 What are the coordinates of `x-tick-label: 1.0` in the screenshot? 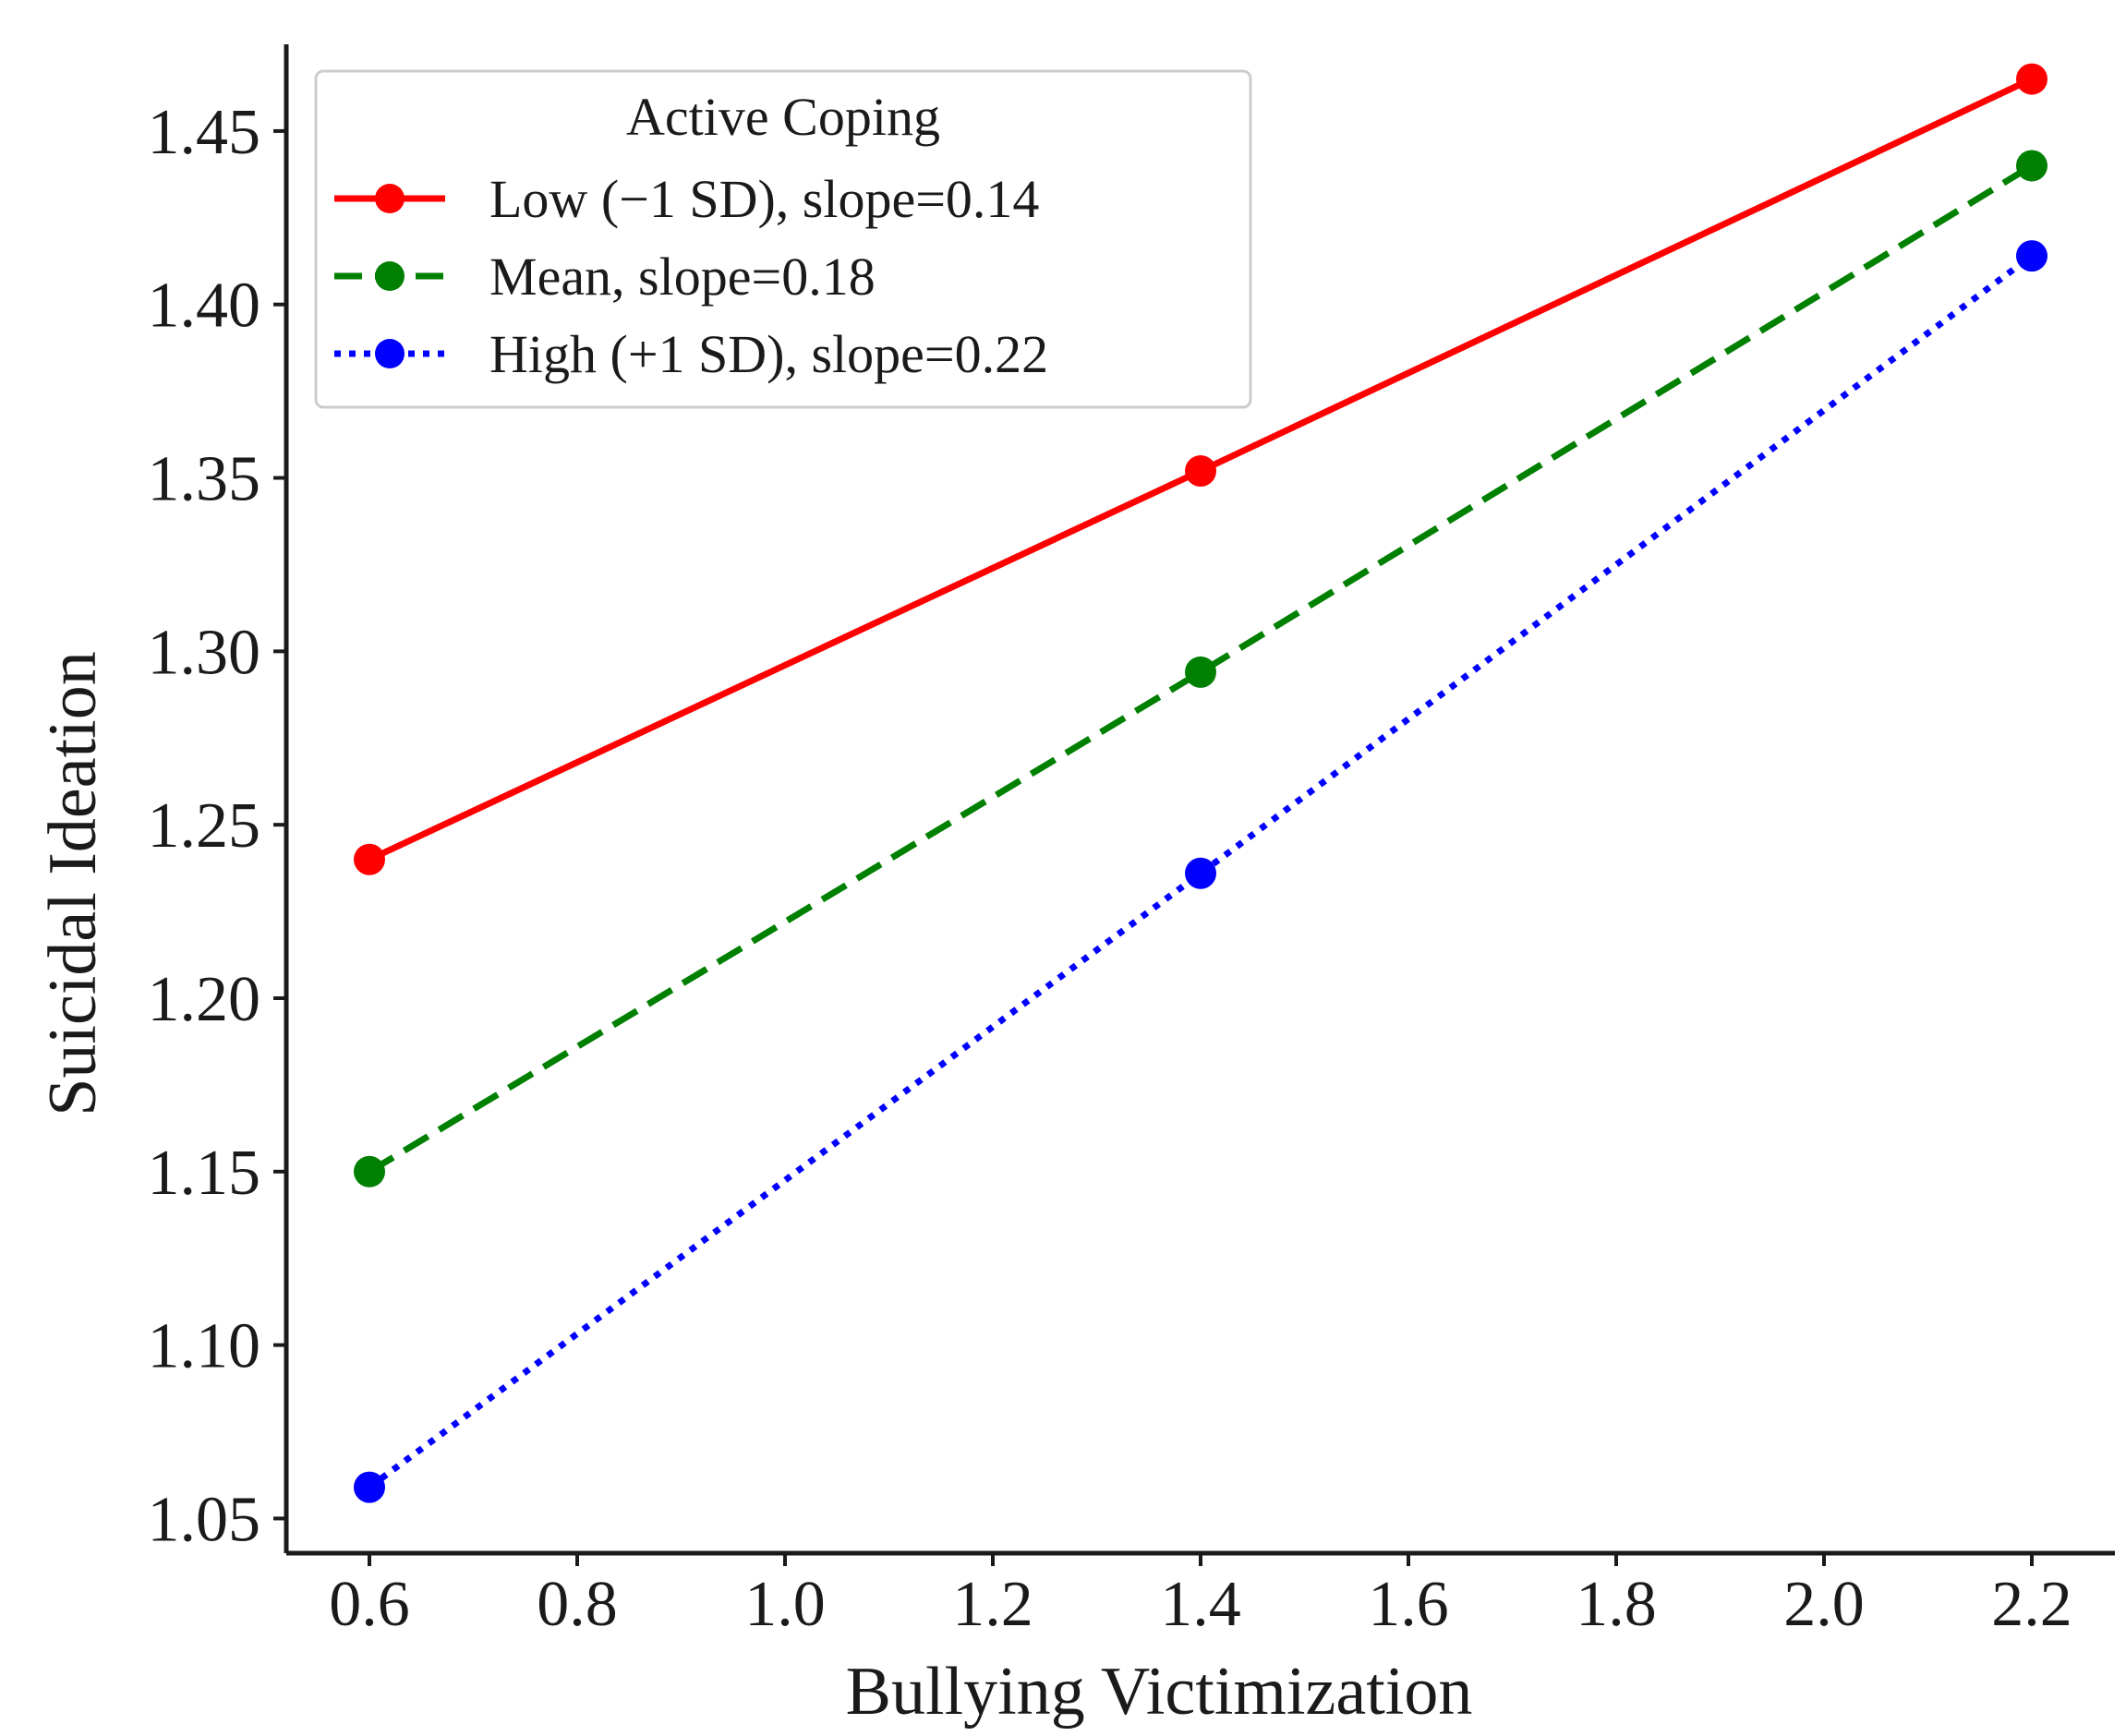 It's located at (785, 1604).